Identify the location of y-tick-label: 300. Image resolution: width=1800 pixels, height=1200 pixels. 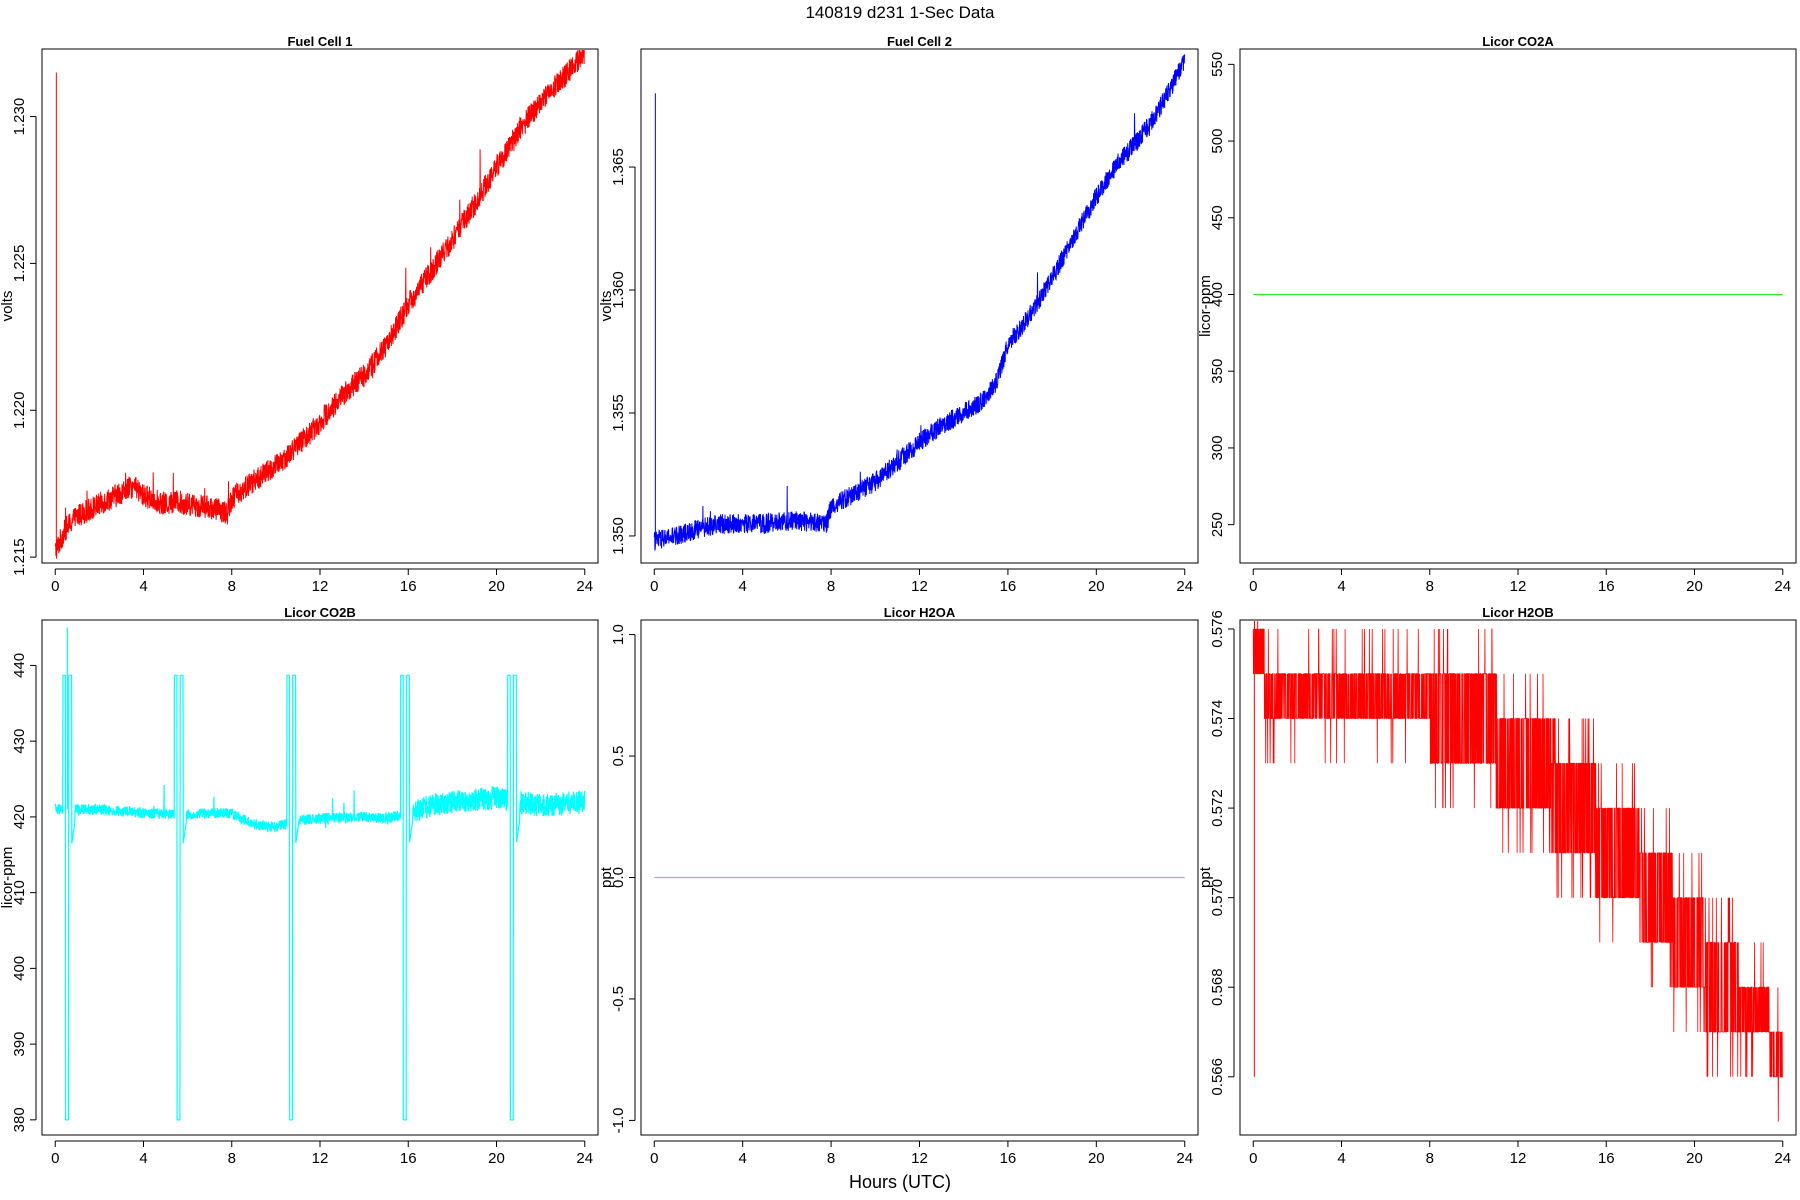
(1217, 447).